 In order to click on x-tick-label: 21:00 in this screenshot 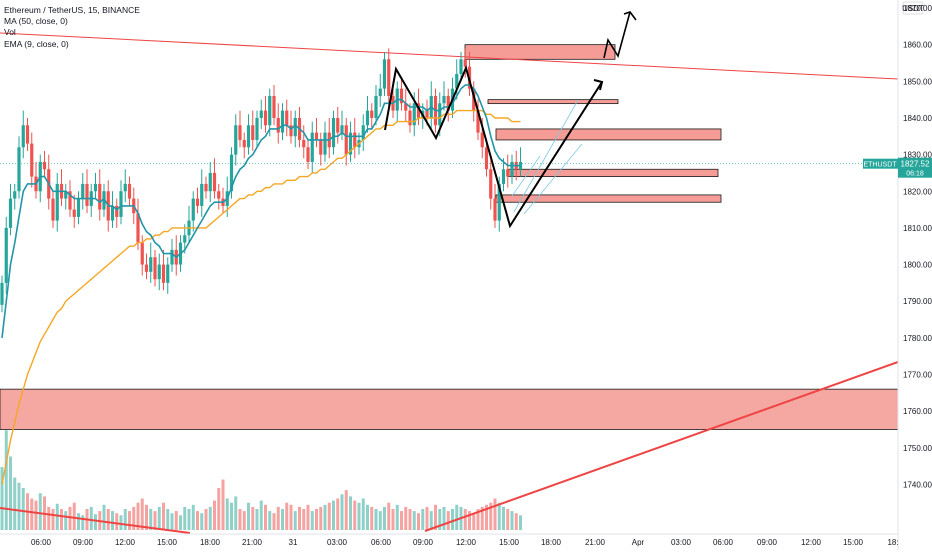, I will do `click(252, 542)`.